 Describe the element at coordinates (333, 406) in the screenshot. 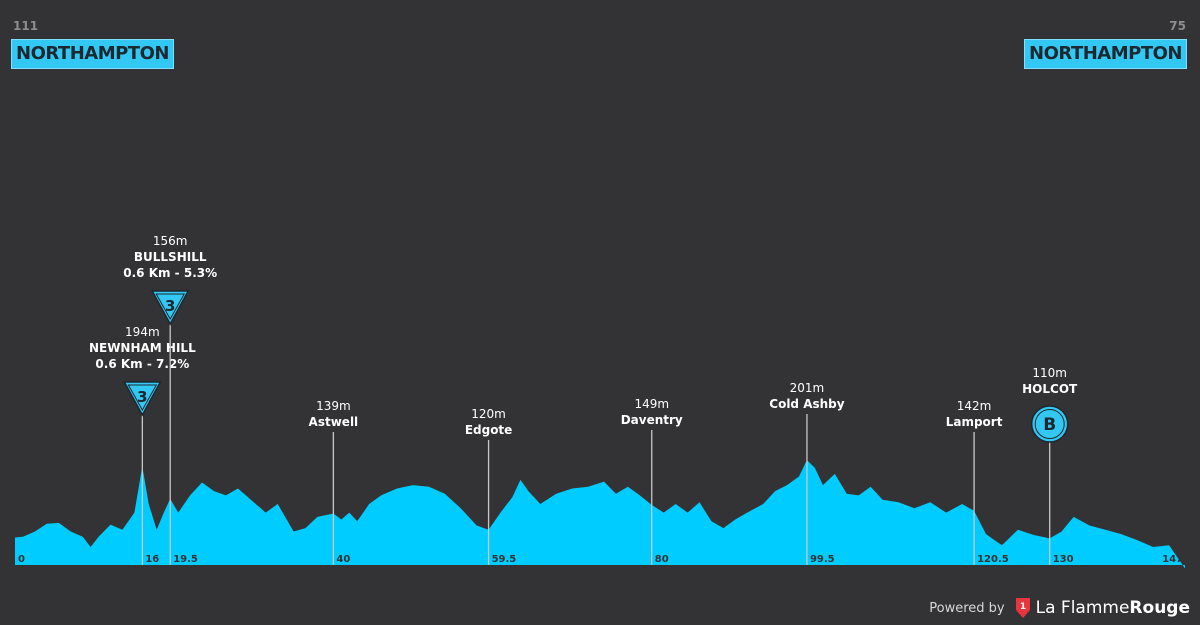

I see `point-elevation: 139m` at that location.